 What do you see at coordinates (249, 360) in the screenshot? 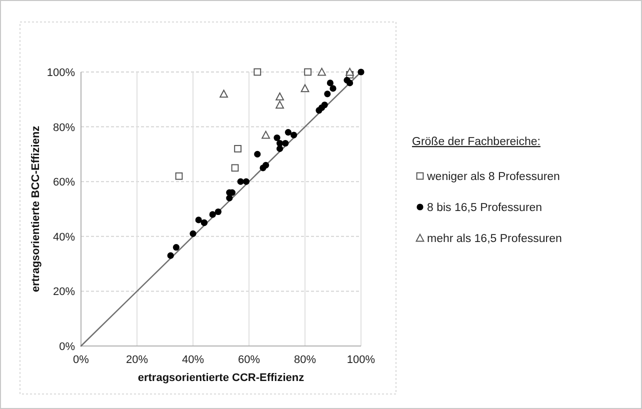
I see `x-tick-label: 60%` at bounding box center [249, 360].